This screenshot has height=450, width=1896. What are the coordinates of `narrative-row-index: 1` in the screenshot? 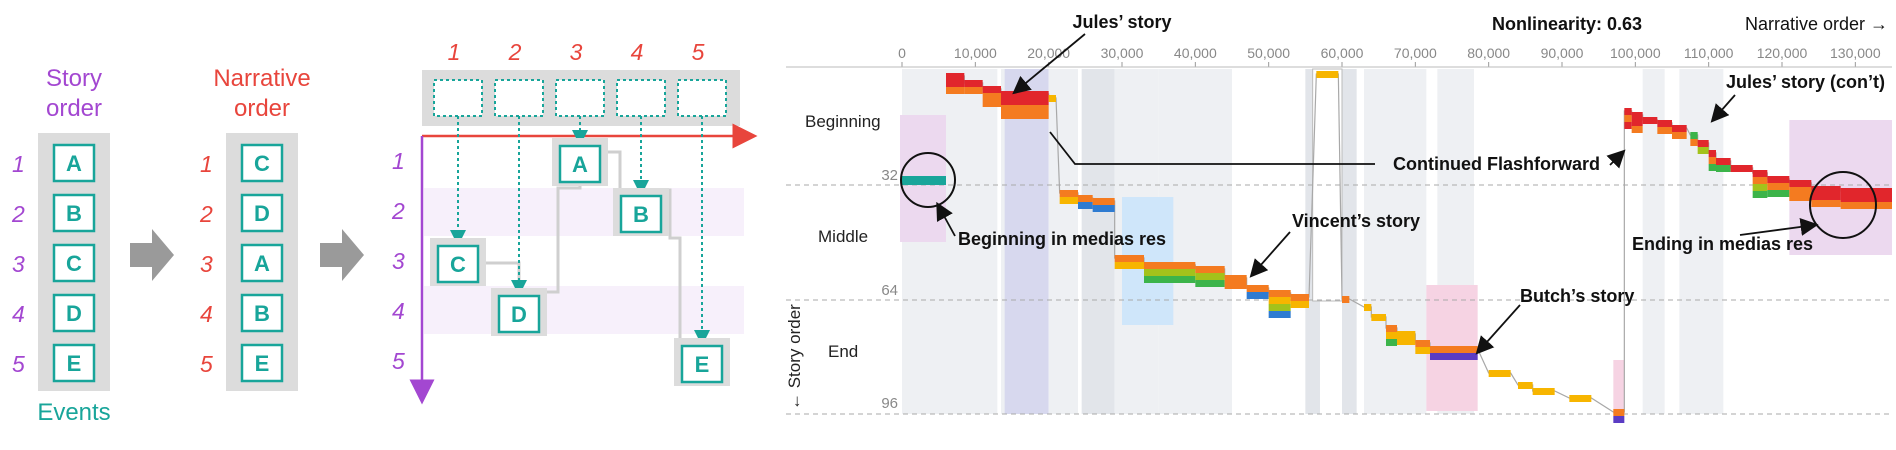 It's located at (206, 164).